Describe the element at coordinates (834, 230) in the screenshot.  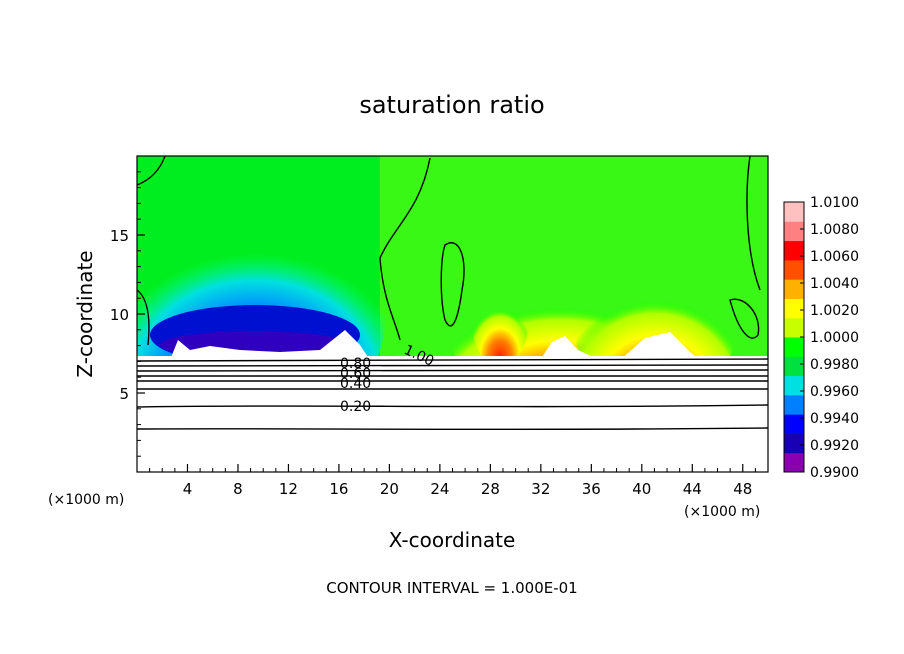
I see `colorbar-label: 1.0080` at that location.